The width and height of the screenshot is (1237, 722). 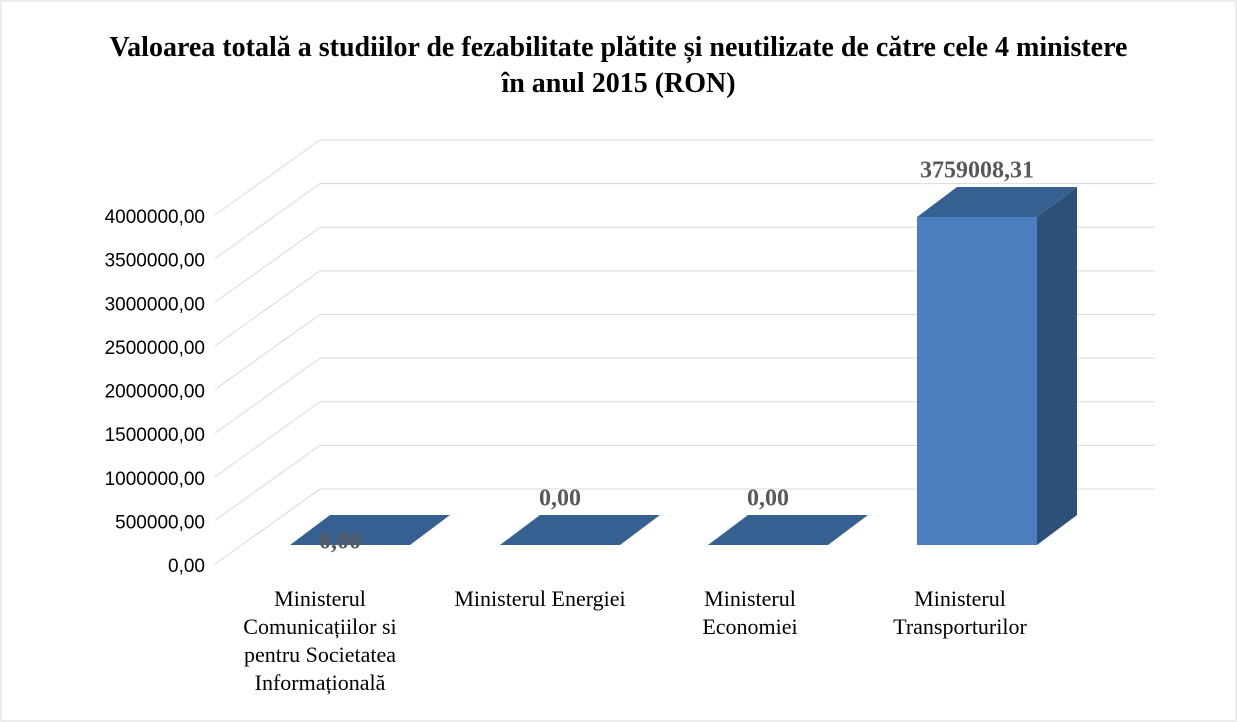 I want to click on y-tick-label: 2500000,00, so click(x=155, y=348).